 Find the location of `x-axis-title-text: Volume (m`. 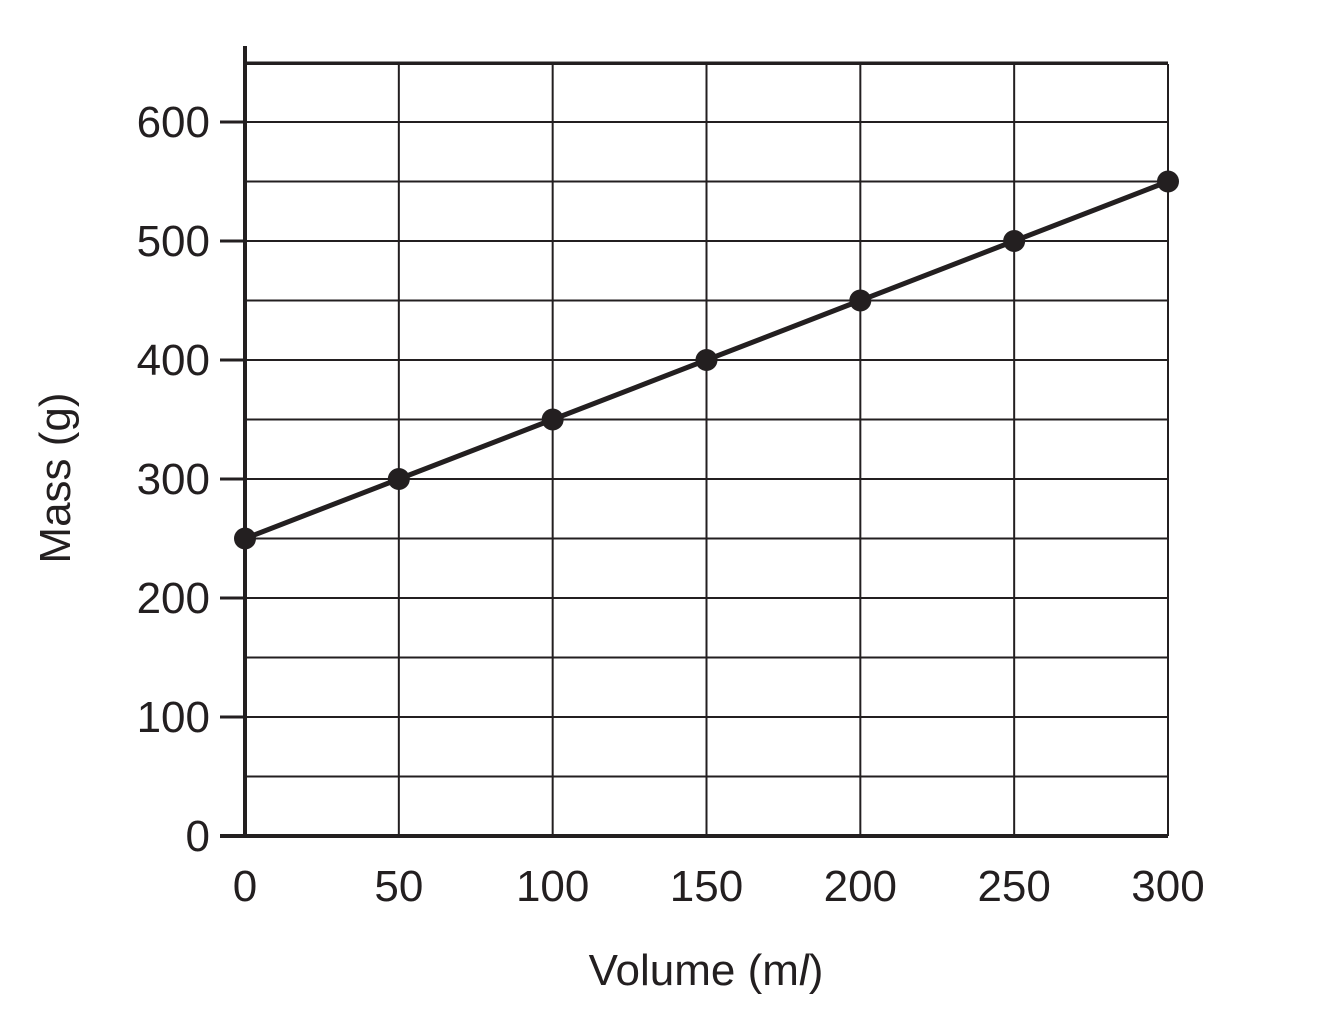

x-axis-title-text: Volume (m is located at coordinates (694, 970).